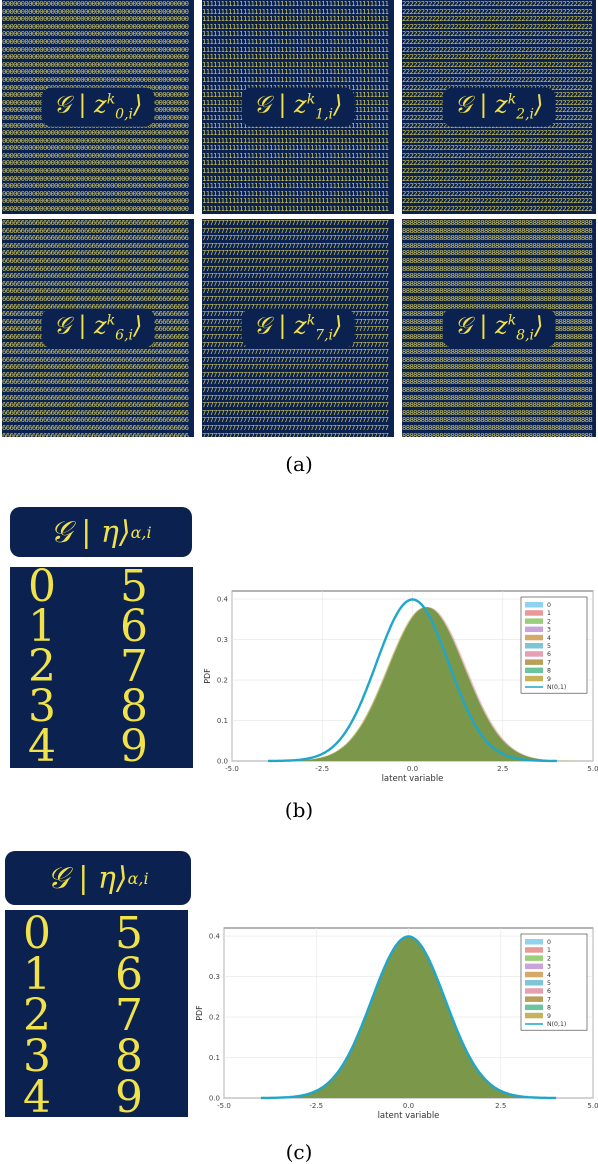 Image resolution: width=598 pixels, height=1164 pixels. Describe the element at coordinates (224, 1106) in the screenshot. I see `x-tick-label: -5.0` at that location.